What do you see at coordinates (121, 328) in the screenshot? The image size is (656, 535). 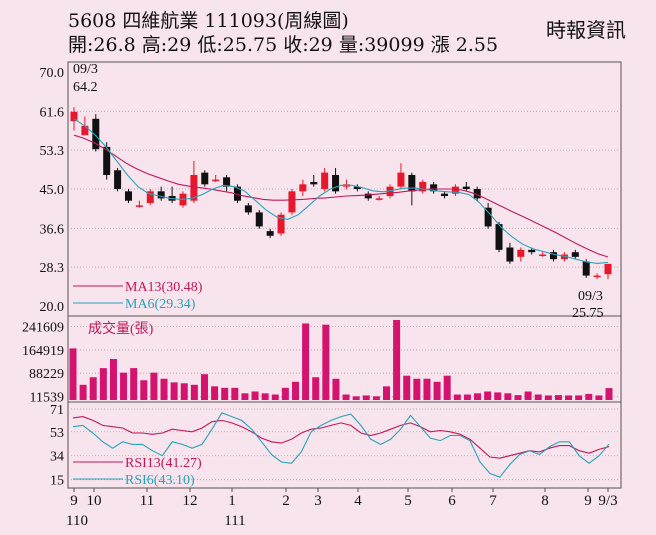 I see `volume-title: 成交量(張)` at bounding box center [121, 328].